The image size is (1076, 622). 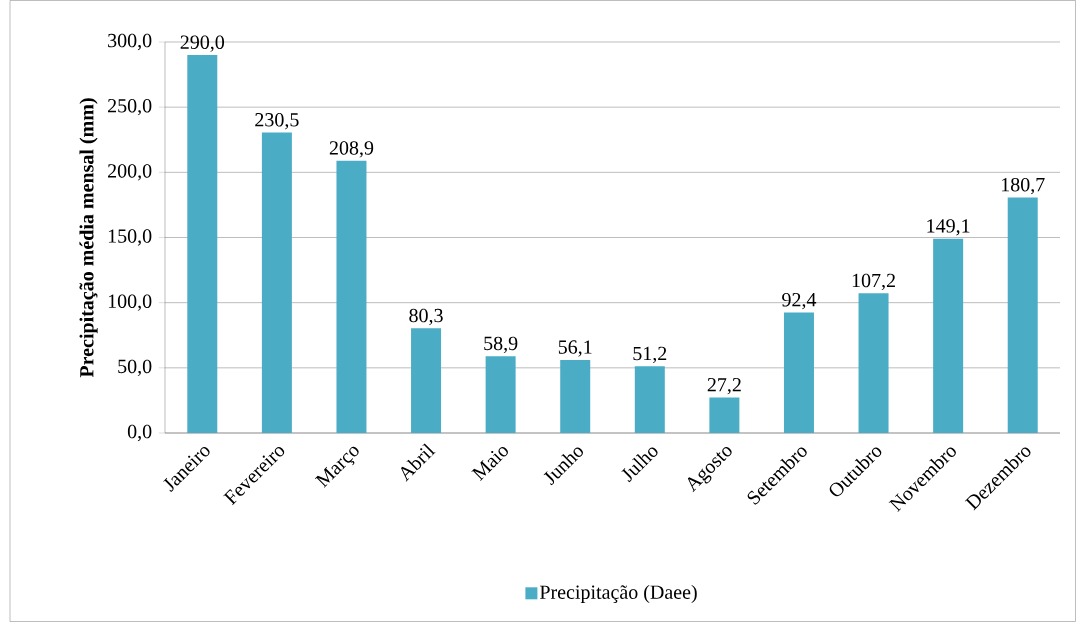 What do you see at coordinates (130, 237) in the screenshot?
I see `y-tick-label: 150,0` at bounding box center [130, 237].